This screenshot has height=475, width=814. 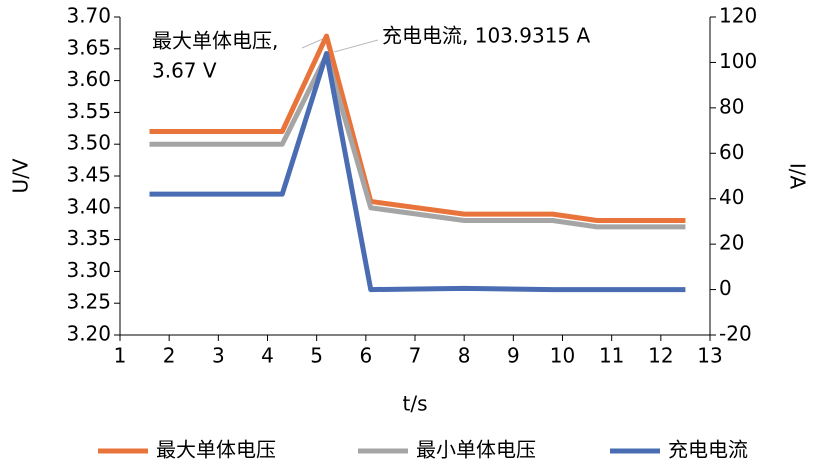 I want to click on x-tick-label: 12, so click(x=660, y=356).